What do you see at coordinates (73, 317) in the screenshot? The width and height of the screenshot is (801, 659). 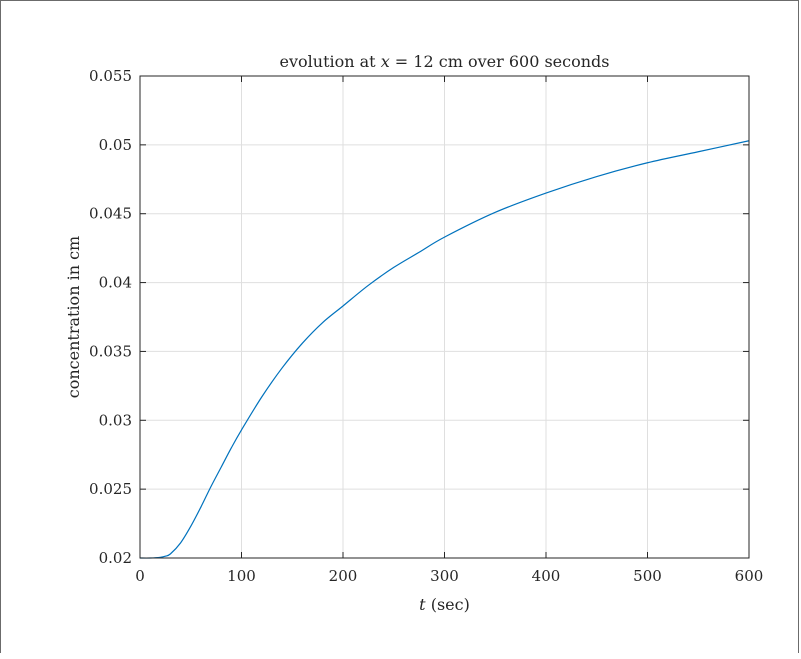 I see `y-axis-label: concentration in cm` at bounding box center [73, 317].